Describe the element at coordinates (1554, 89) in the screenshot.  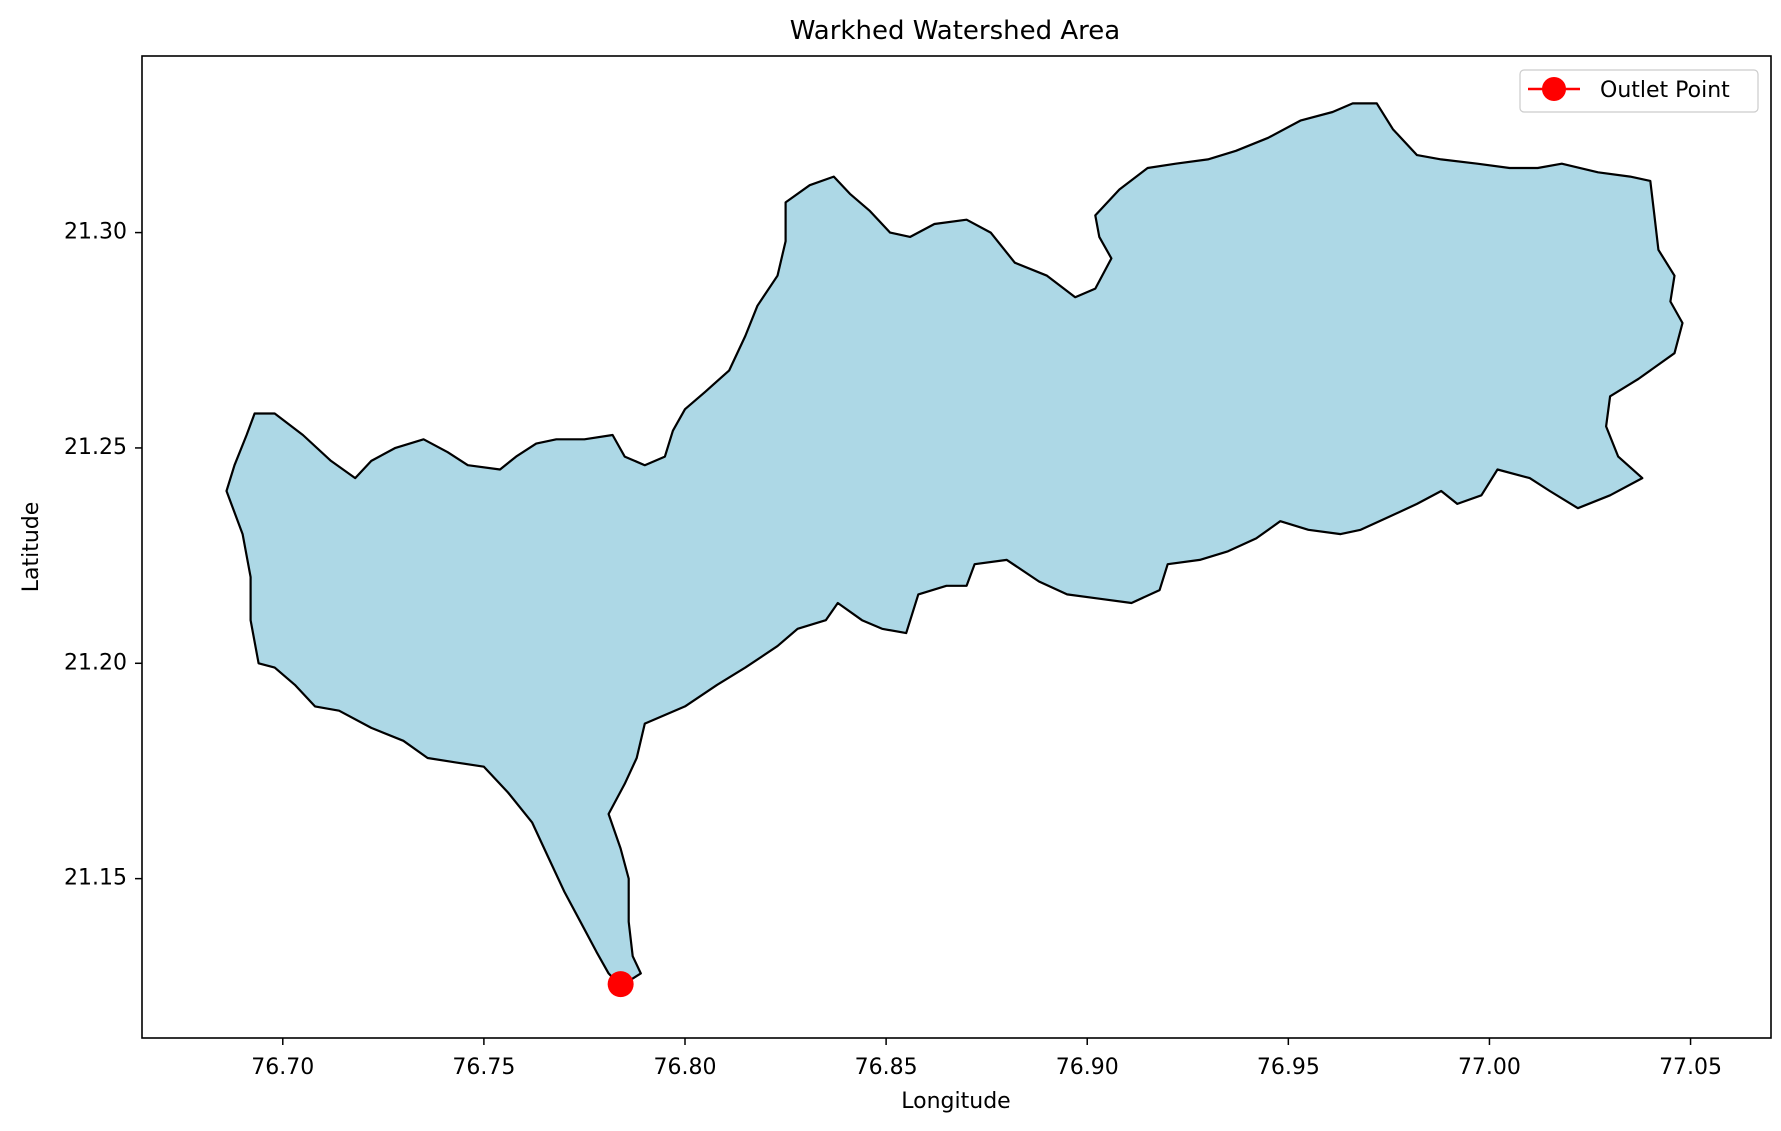
I see `legend-marker` at that location.